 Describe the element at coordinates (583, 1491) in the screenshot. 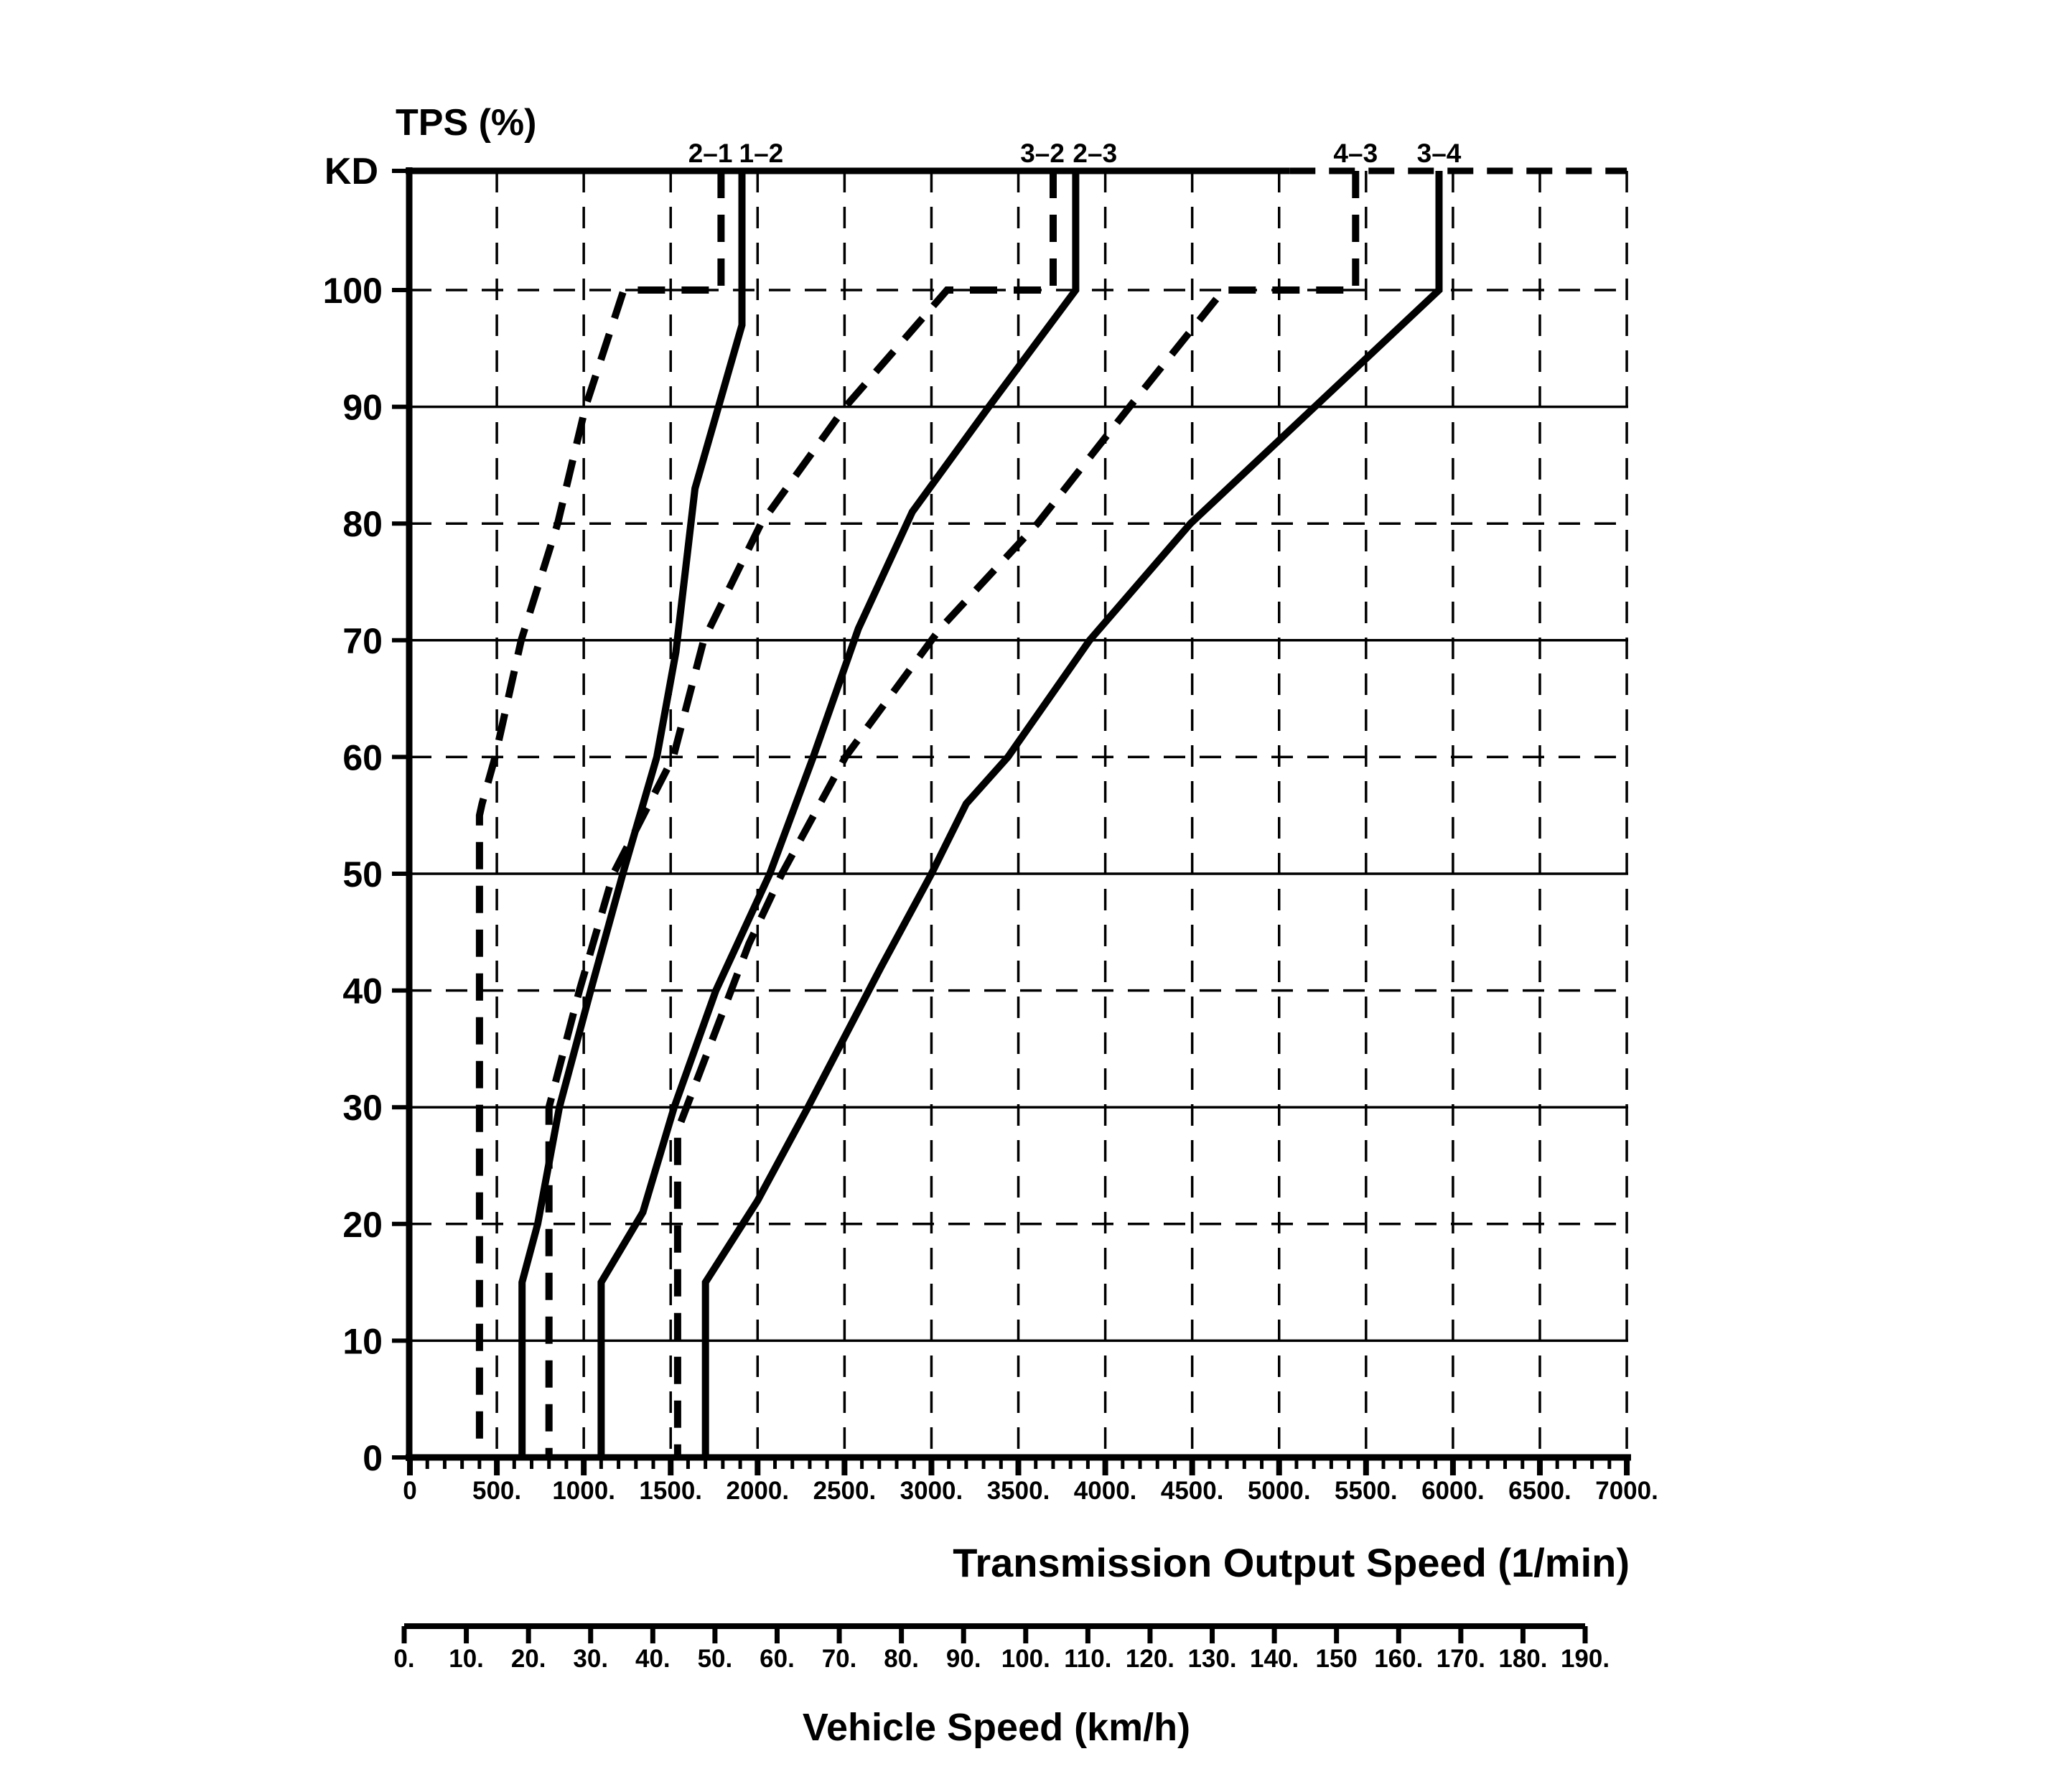

I see `x-tick-label: 1000.` at that location.